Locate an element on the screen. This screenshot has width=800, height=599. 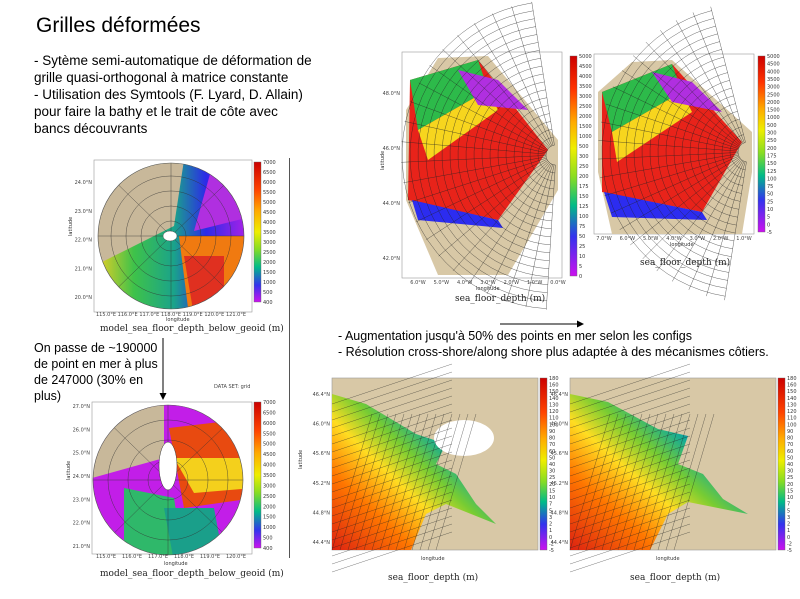
y-tick-label: 20.0°N is located at coordinates (84, 298).